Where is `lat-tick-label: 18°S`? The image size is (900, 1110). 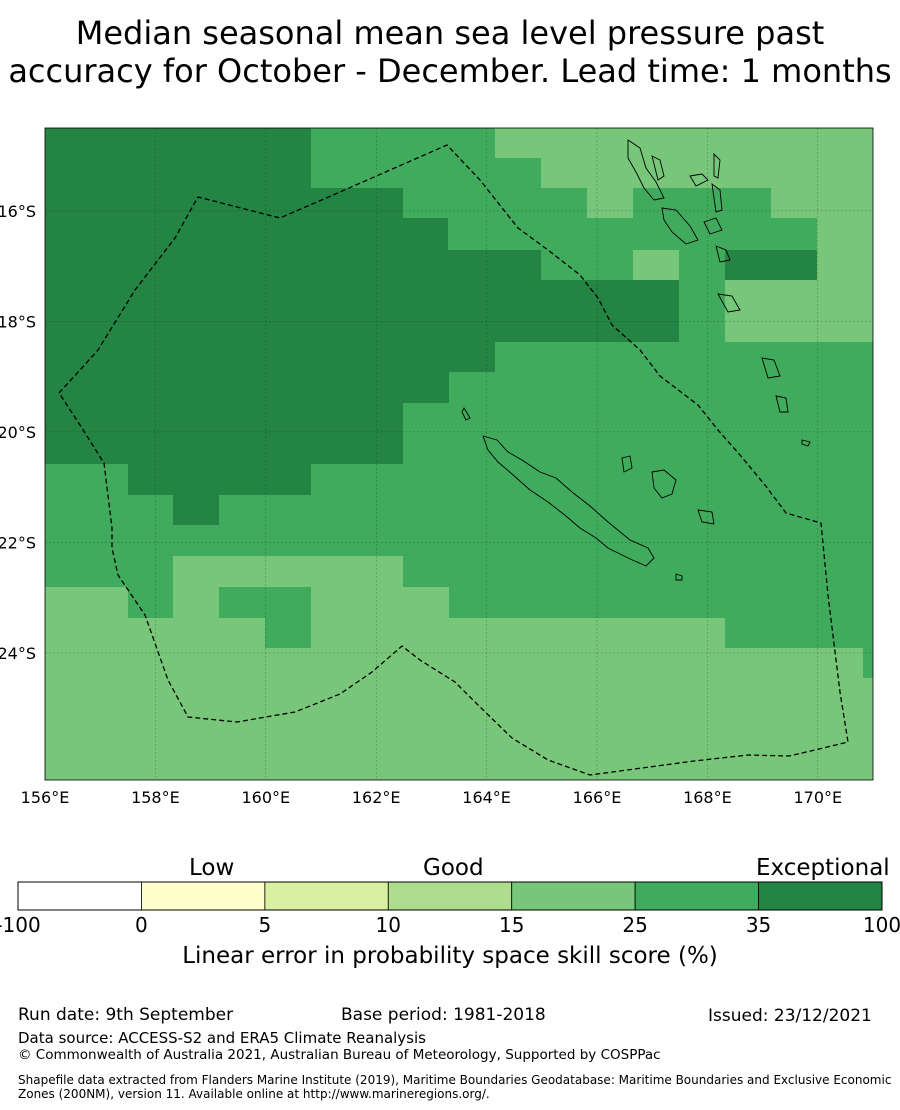 lat-tick-label: 18°S is located at coordinates (18, 321).